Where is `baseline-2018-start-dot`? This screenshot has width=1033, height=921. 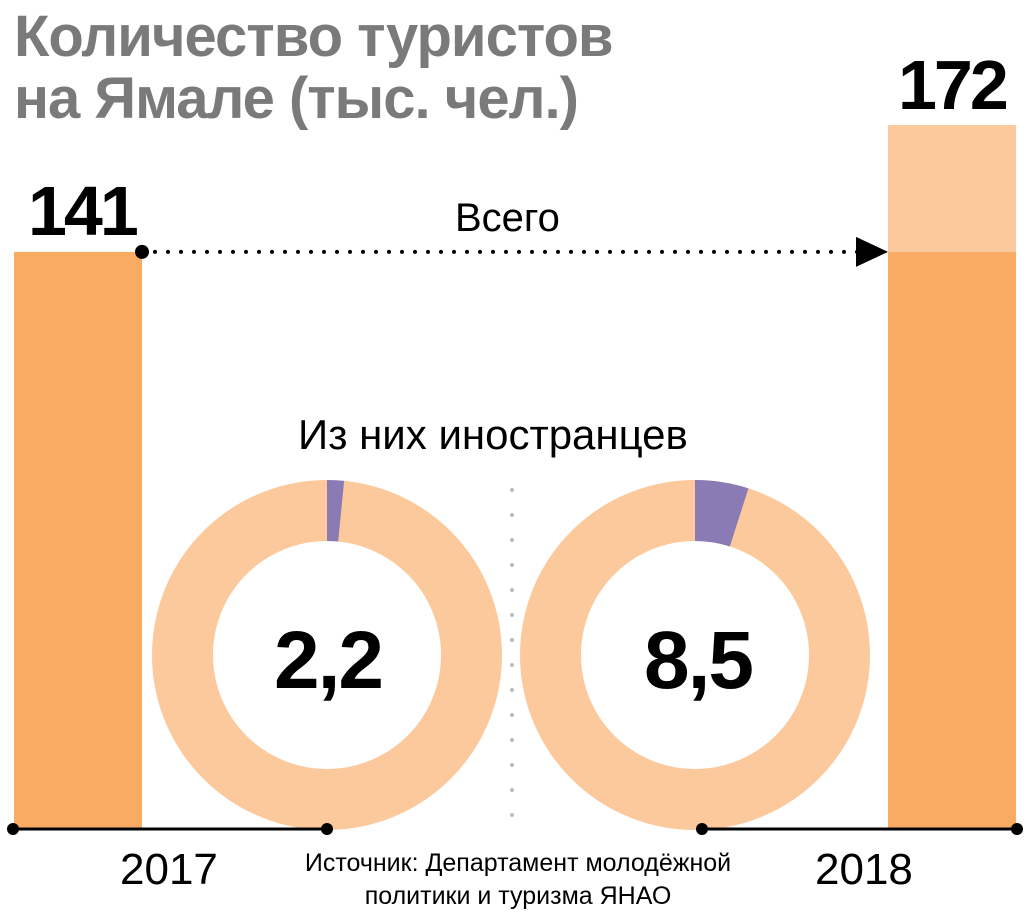
baseline-2018-start-dot is located at coordinates (702, 829).